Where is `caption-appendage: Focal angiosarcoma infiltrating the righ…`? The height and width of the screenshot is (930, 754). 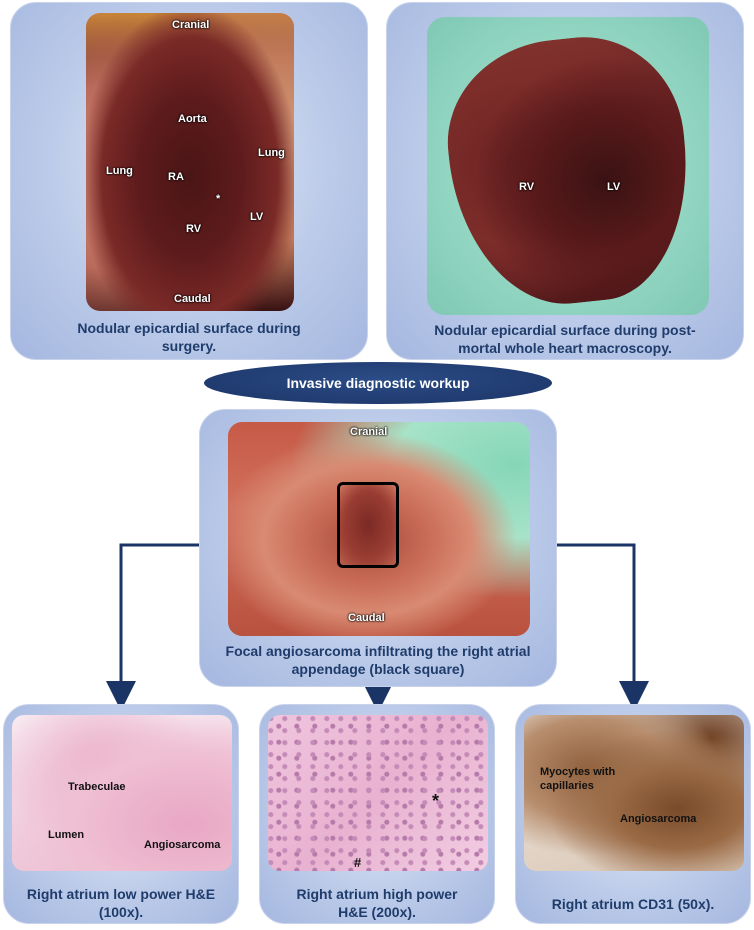
caption-appendage: Focal angiosarcoma infiltrating the righ… is located at coordinates (378, 660).